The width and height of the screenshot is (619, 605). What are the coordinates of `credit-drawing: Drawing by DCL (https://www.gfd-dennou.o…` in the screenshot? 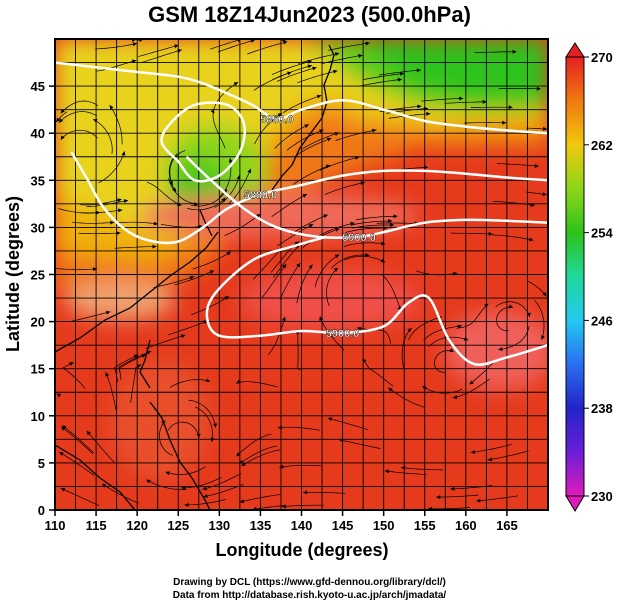 It's located at (309, 582).